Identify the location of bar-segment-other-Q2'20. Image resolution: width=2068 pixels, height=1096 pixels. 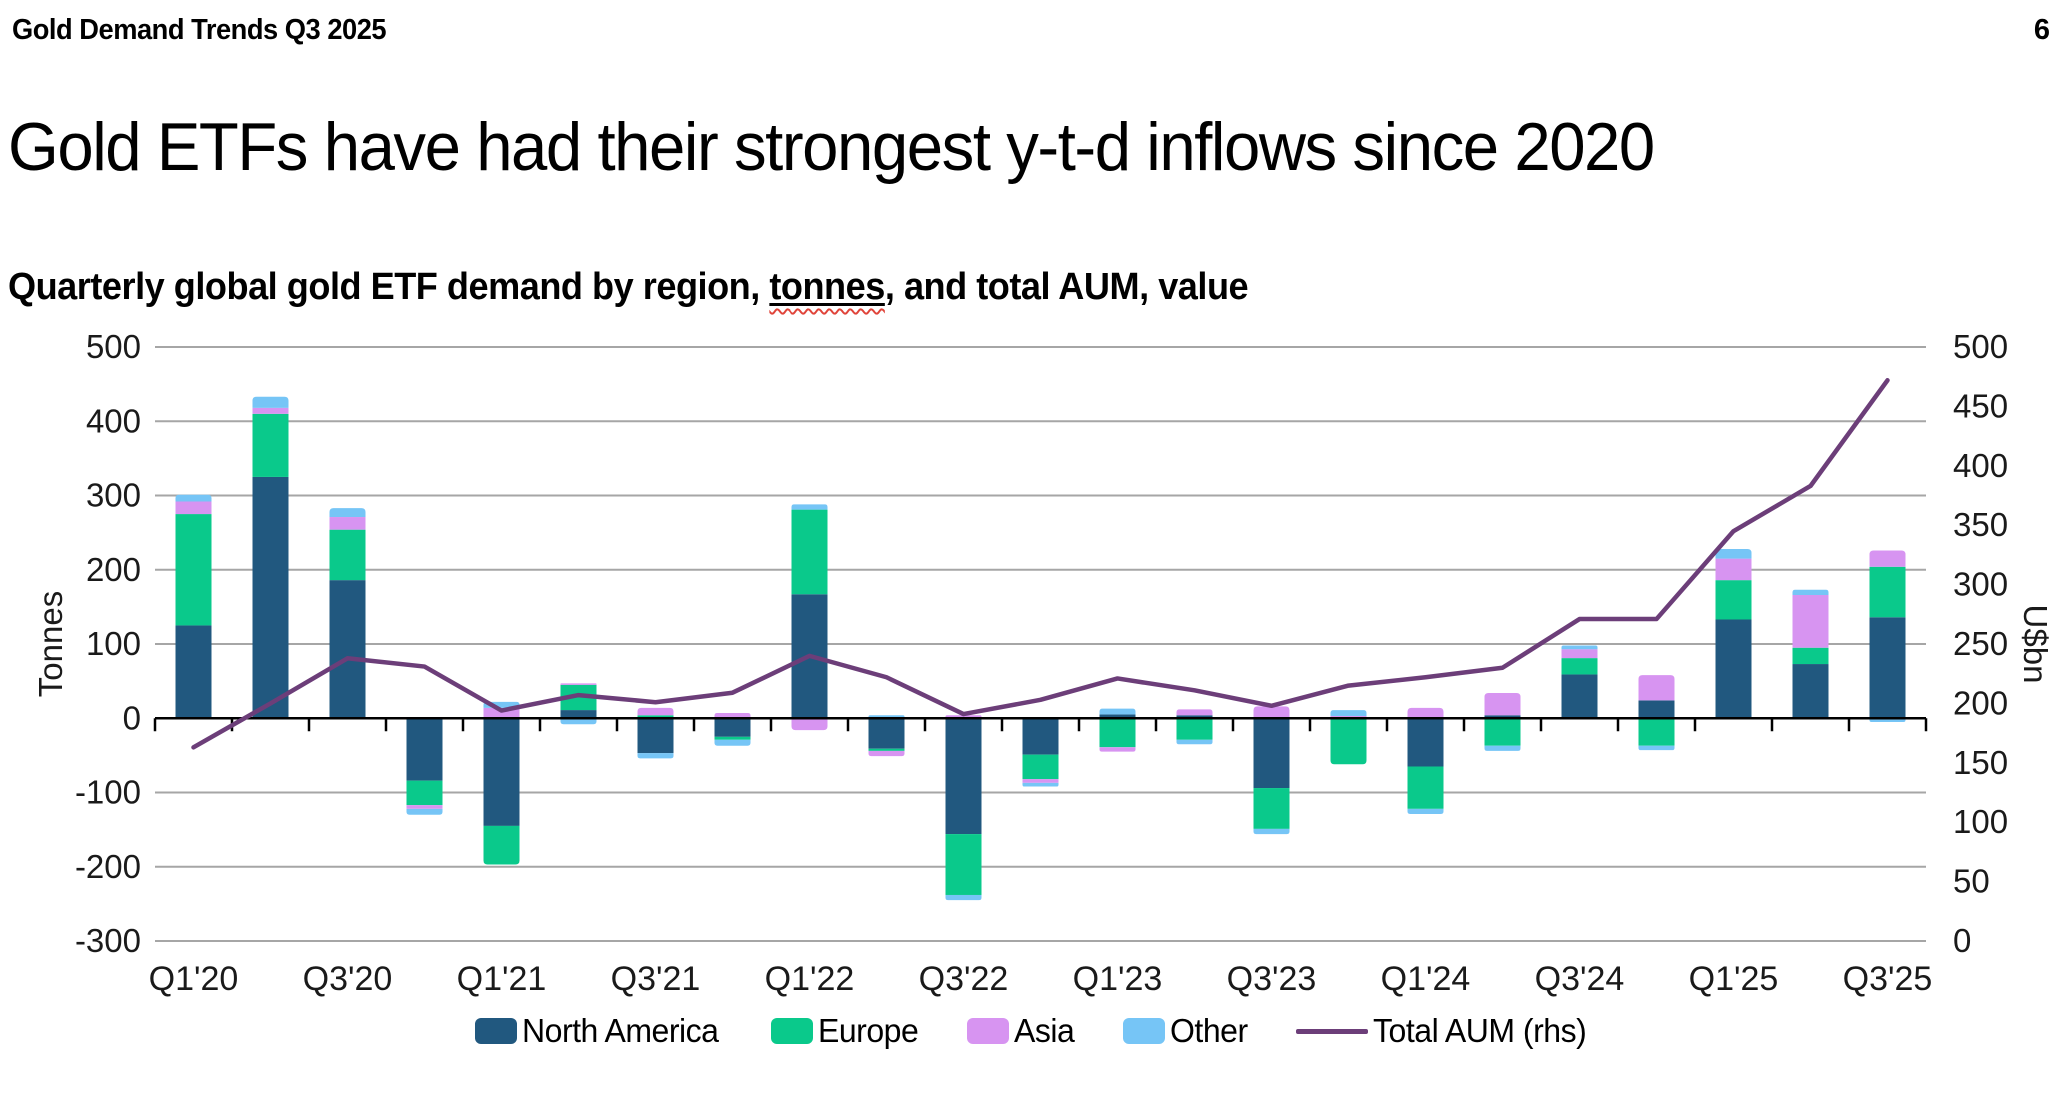
(270, 402).